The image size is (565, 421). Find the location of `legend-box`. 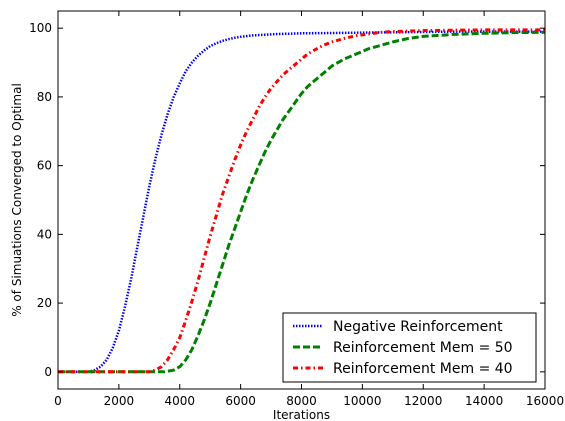

legend-box is located at coordinates (409, 347).